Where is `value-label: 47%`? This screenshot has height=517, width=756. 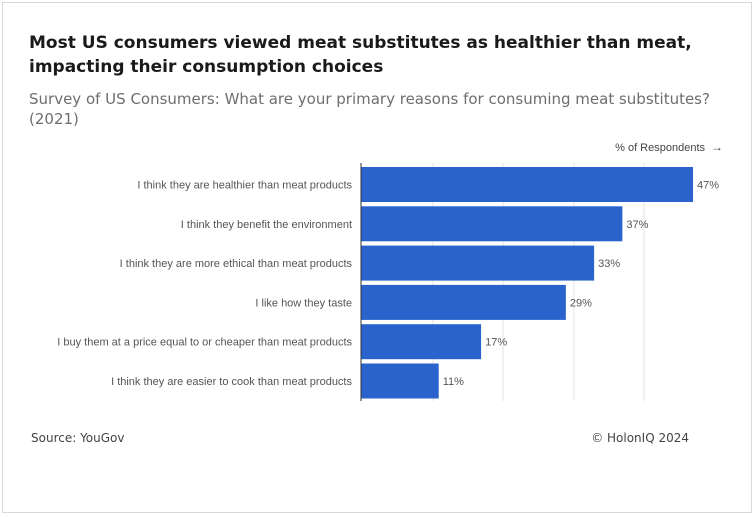
value-label: 47% is located at coordinates (708, 186).